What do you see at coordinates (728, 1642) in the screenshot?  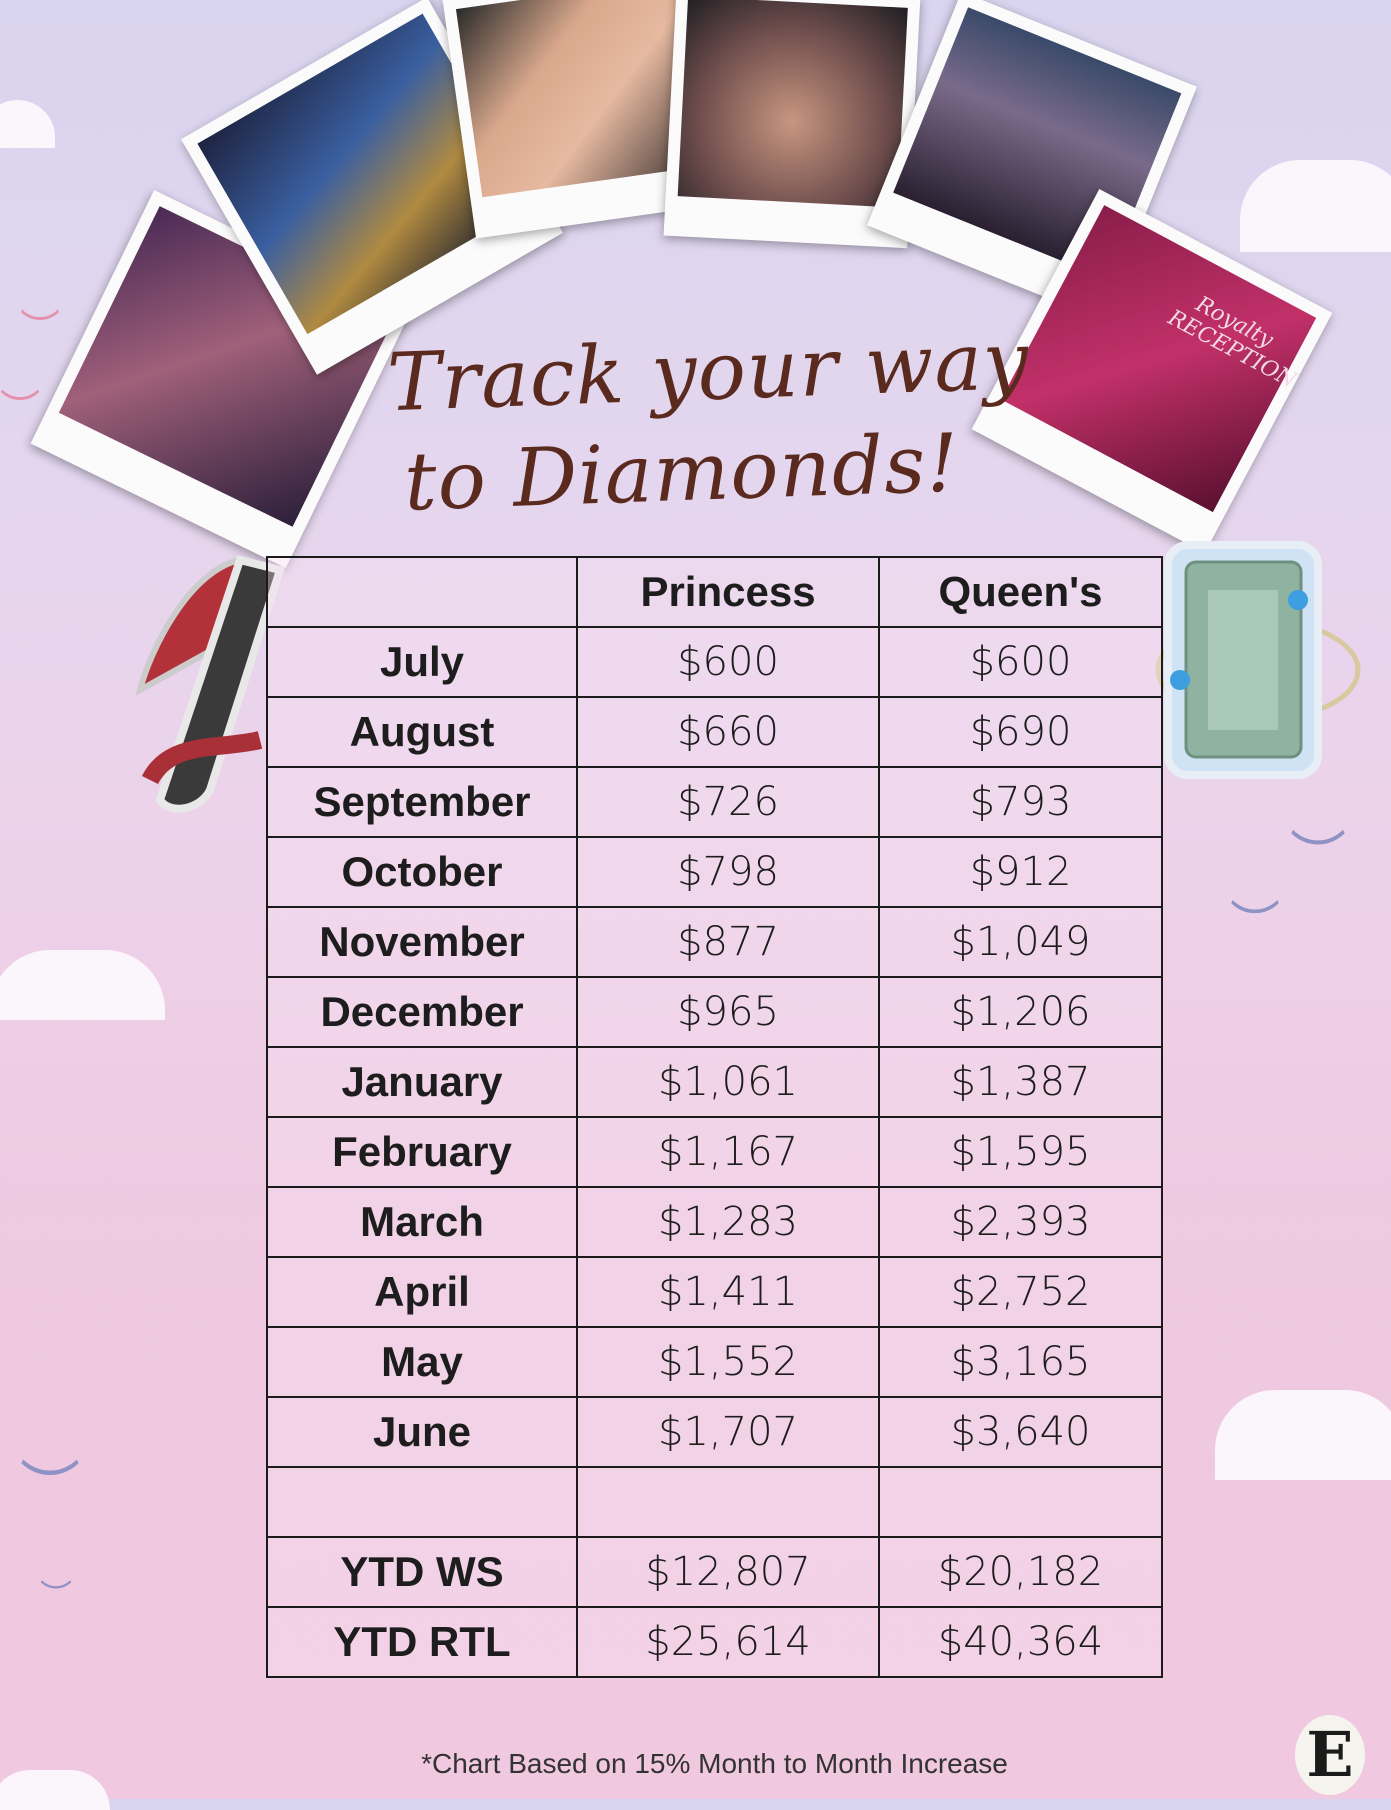 I see `princess-value: $25,614` at bounding box center [728, 1642].